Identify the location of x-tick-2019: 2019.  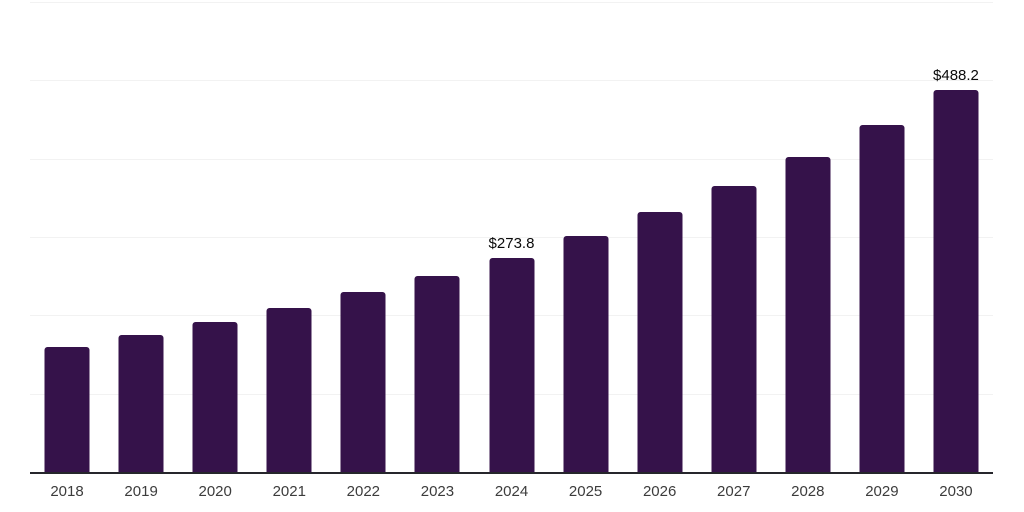
(141, 491).